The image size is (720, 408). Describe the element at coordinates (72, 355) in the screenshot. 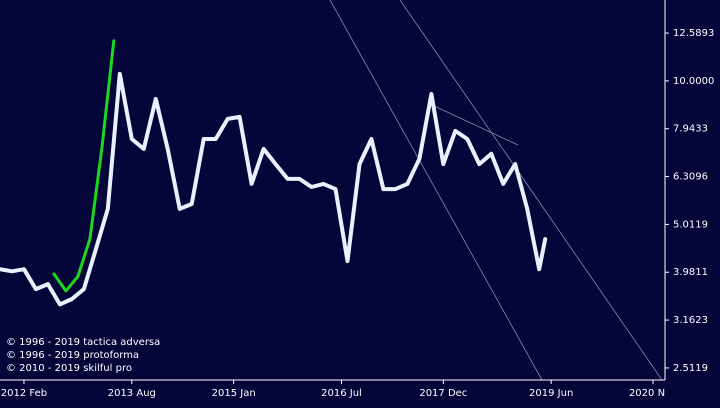

I see `annotation: © 1996 - 2019 protoforma` at that location.